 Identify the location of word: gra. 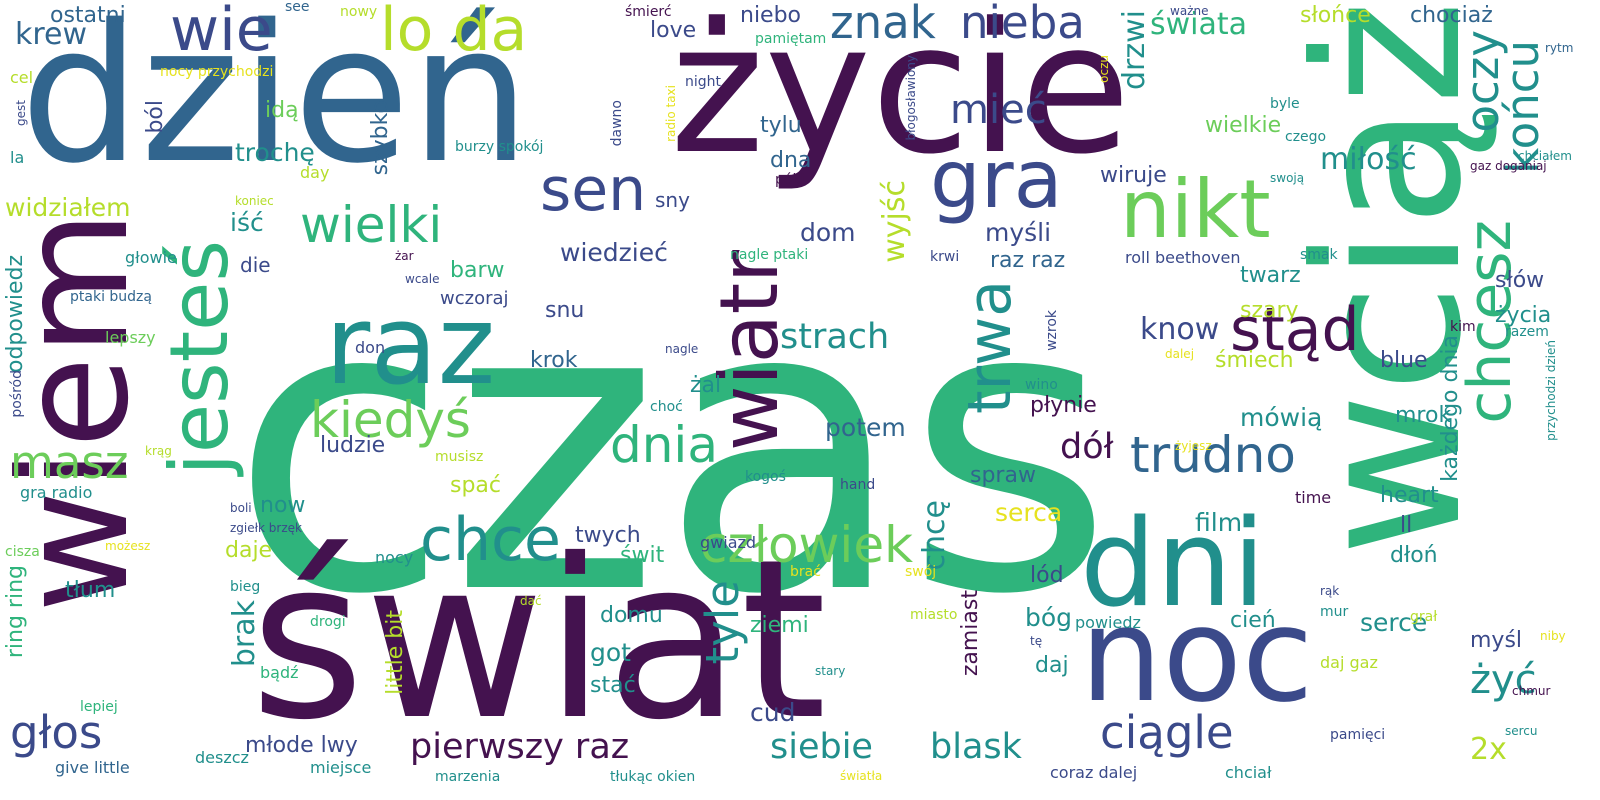
(996, 179).